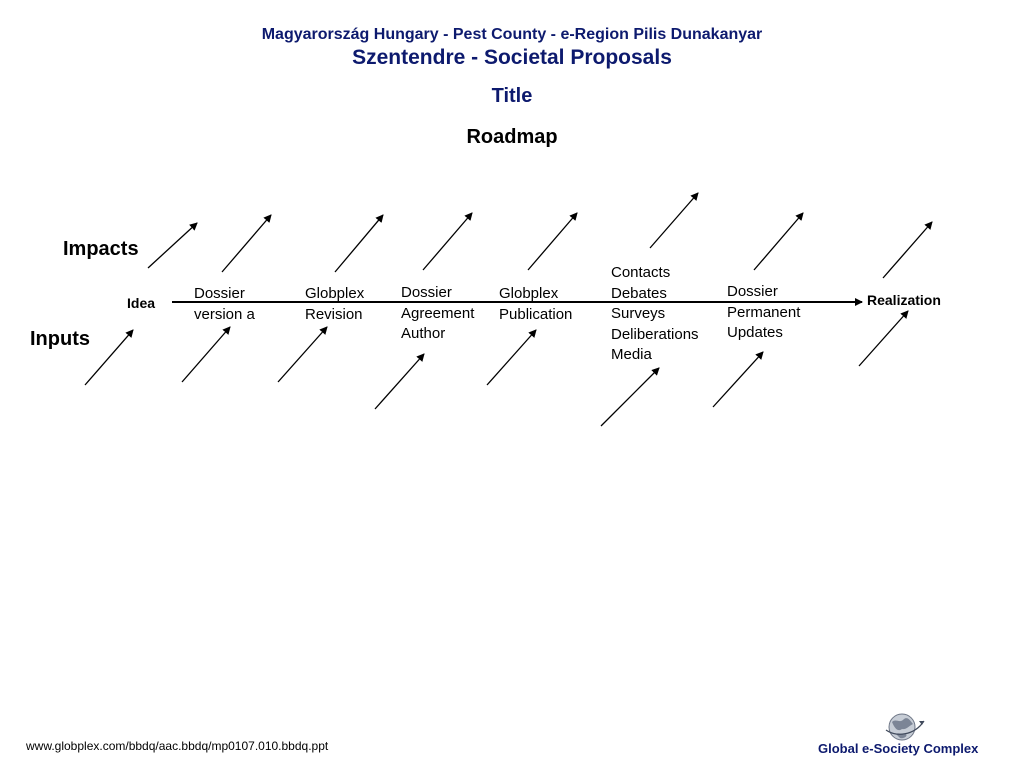 The height and width of the screenshot is (768, 1024). What do you see at coordinates (536, 304) in the screenshot?
I see `milestone-label-4: Globplex Publication` at bounding box center [536, 304].